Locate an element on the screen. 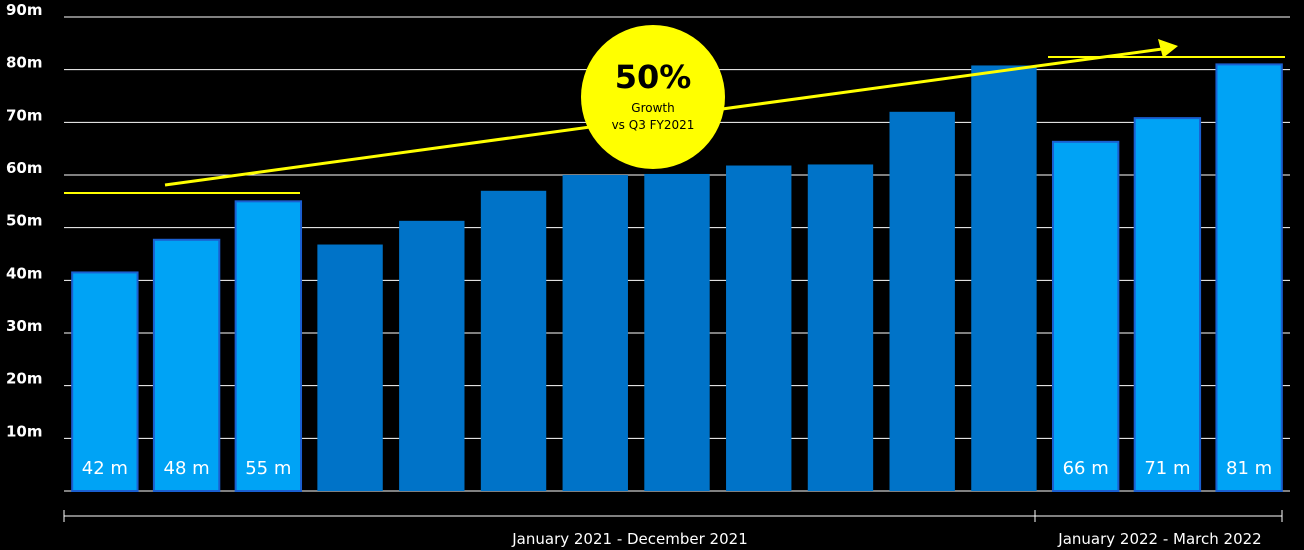 The image size is (1304, 550). growth-badge-headline: 50% is located at coordinates (653, 77).